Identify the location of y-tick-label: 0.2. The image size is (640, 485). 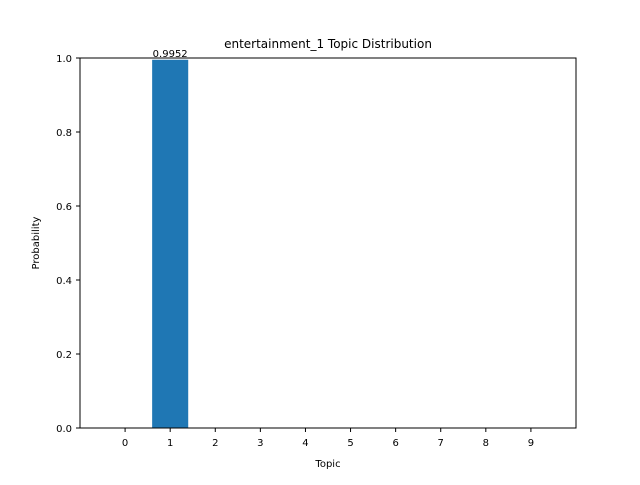
(64, 355).